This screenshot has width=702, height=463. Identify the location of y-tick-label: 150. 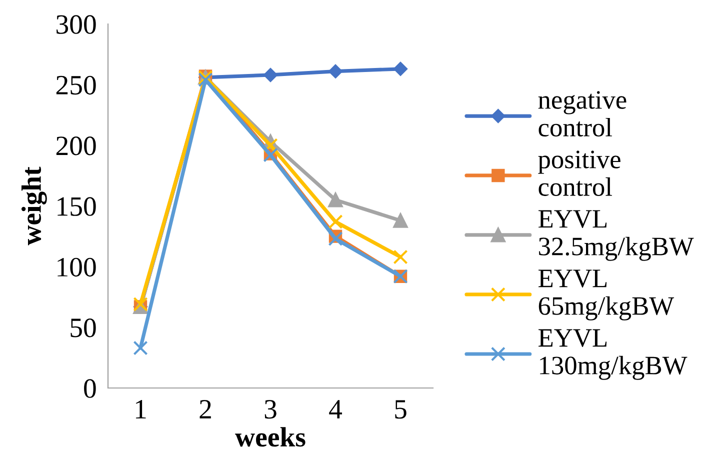
(77, 206).